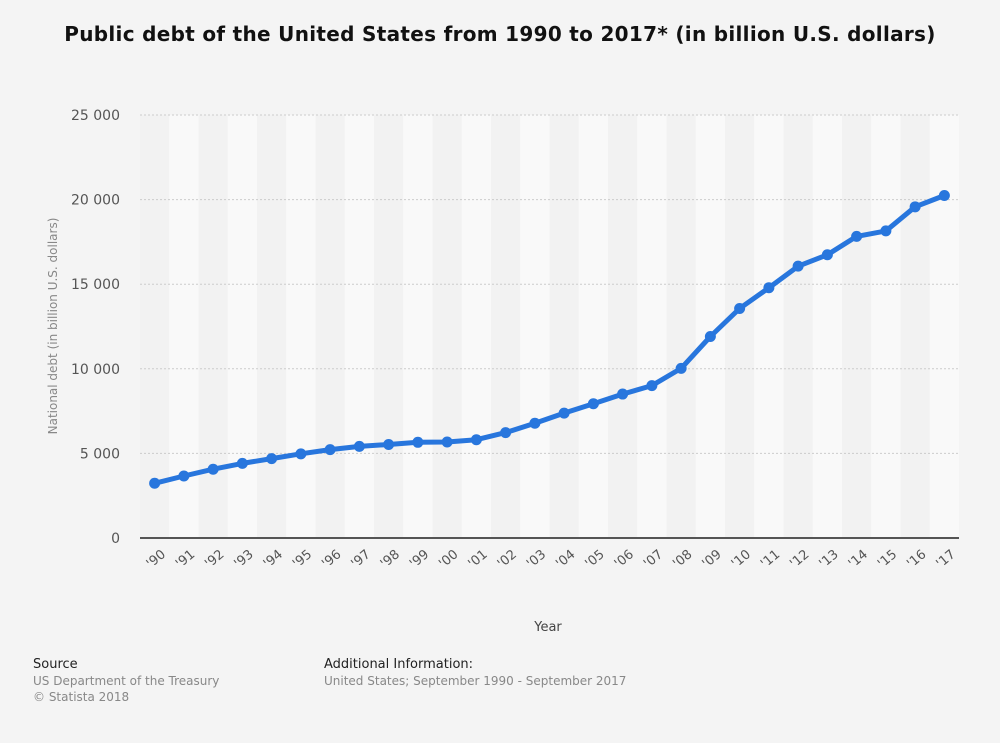 Image resolution: width=1000 pixels, height=743 pixels. Describe the element at coordinates (916, 559) in the screenshot. I see `x-tick-label: '16` at that location.